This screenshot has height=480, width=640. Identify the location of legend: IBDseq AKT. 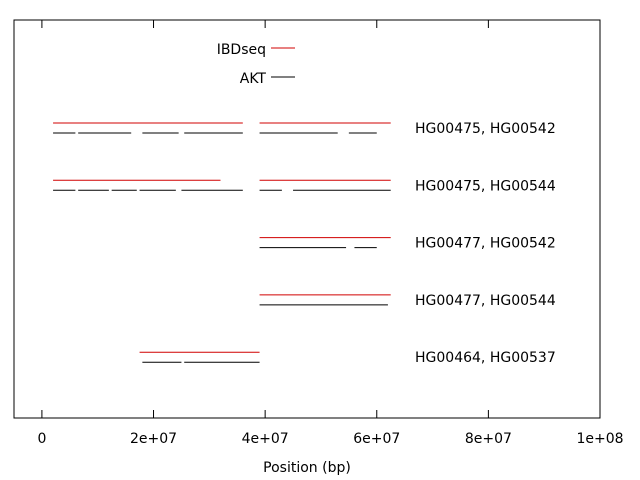
(256, 64).